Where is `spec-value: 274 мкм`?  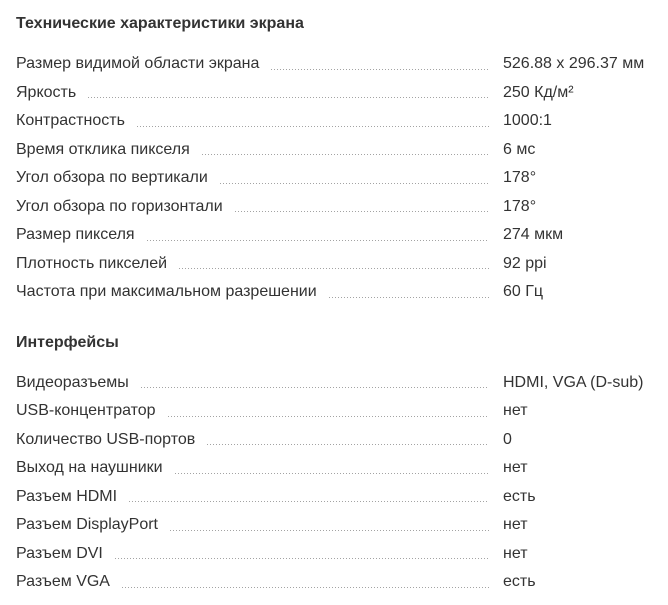
spec-value: 274 мкм is located at coordinates (533, 235).